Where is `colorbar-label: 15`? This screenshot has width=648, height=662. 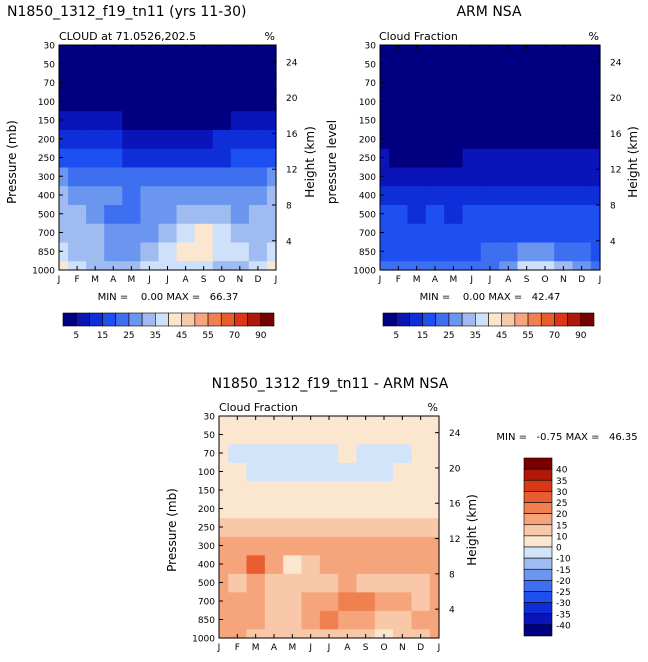
colorbar-label: 15 is located at coordinates (102, 336).